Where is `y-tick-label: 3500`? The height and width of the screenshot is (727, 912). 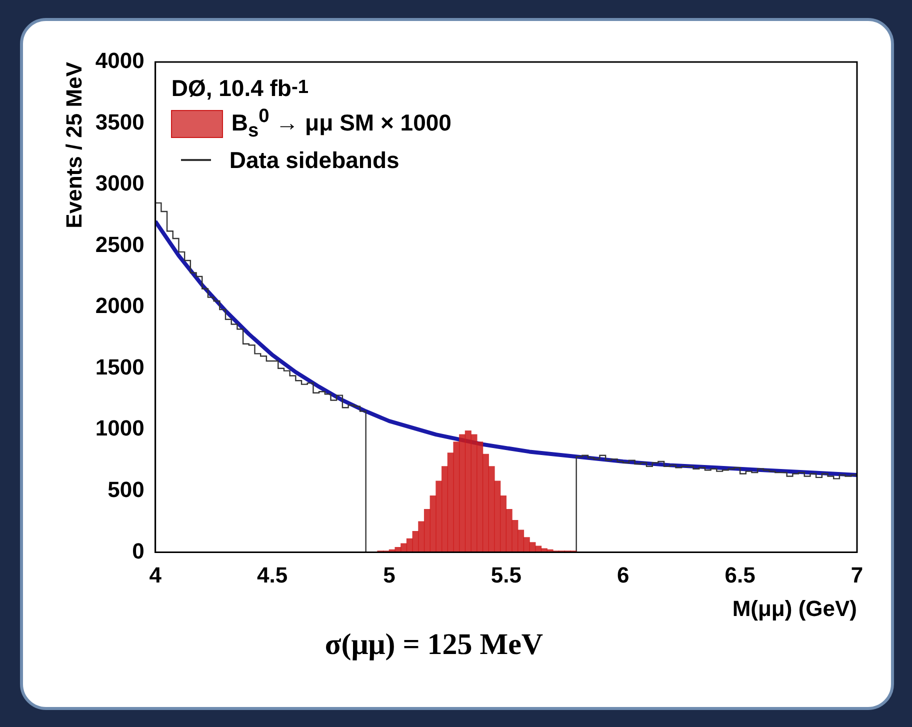
y-tick-label: 3500 is located at coordinates (119, 121).